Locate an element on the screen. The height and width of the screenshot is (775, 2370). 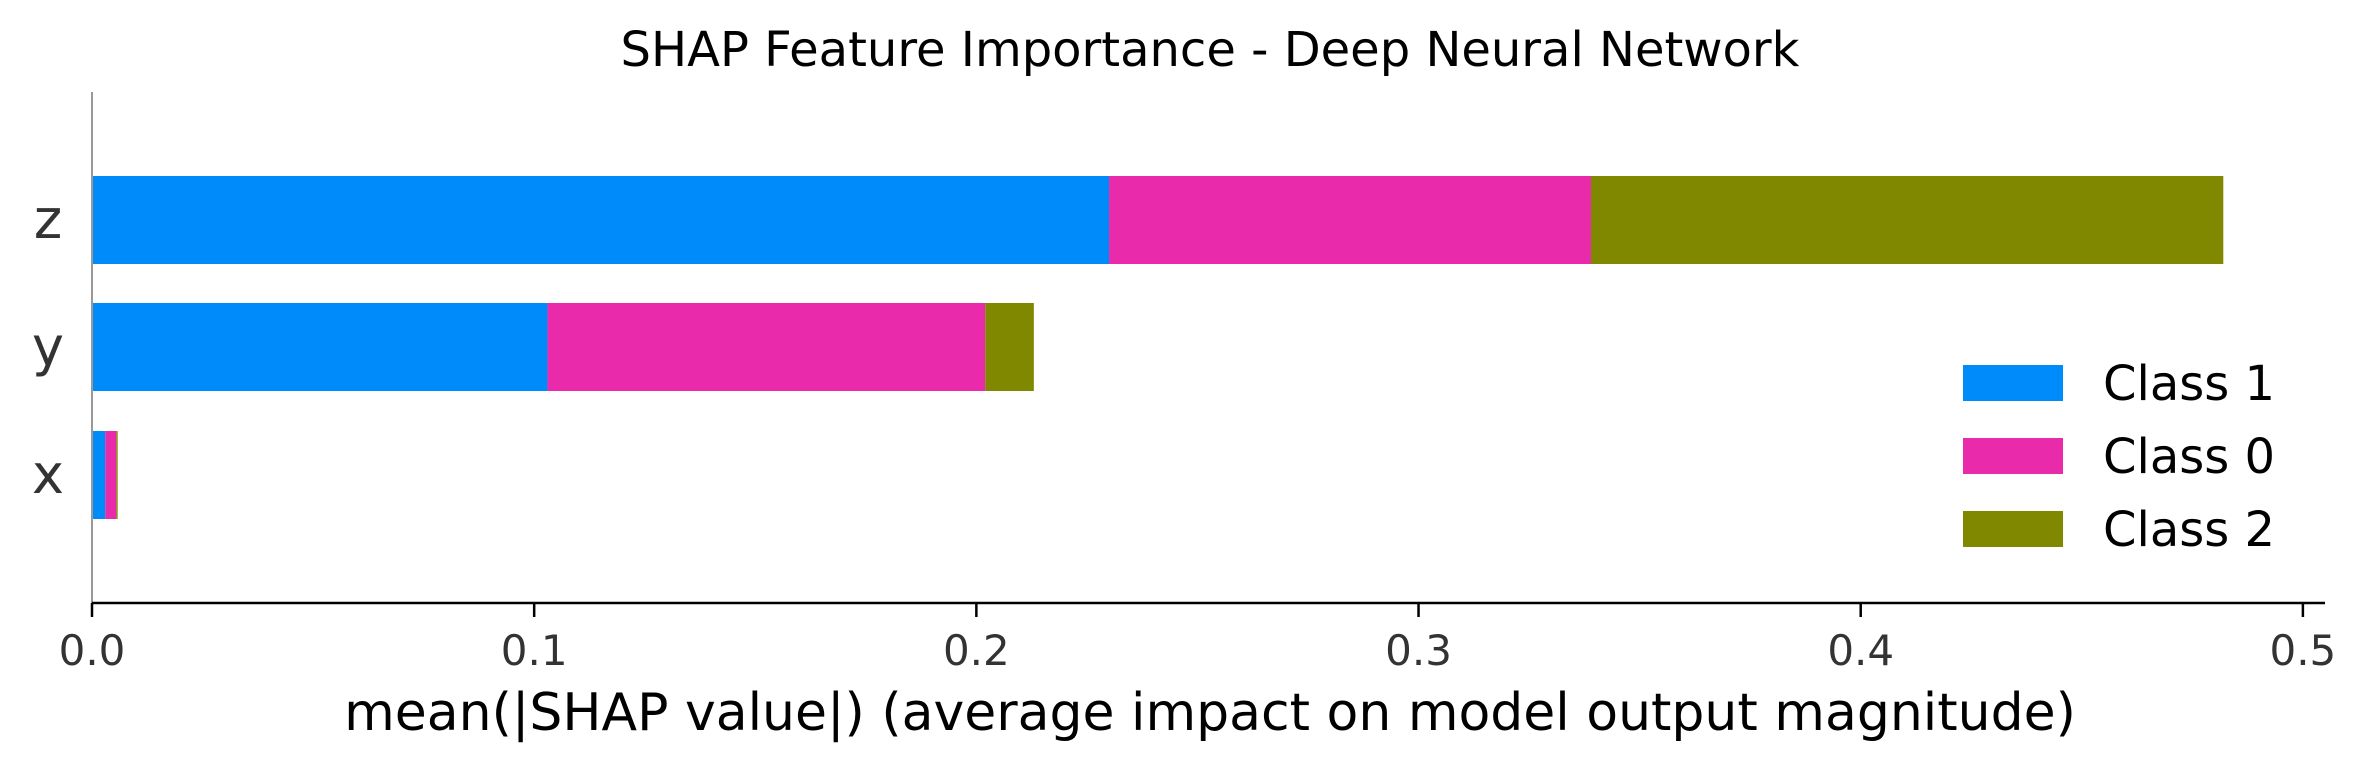
x-tick-label: 0.0 is located at coordinates (92, 650).